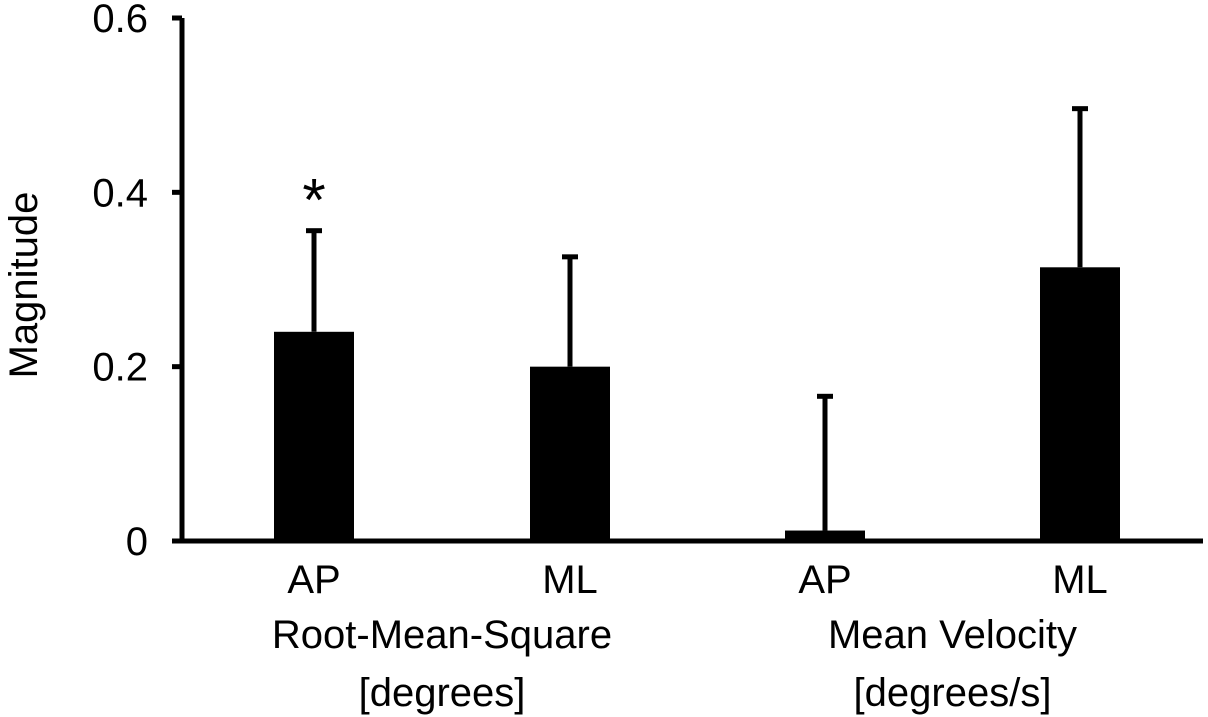  I want to click on significance-marker: *, so click(313, 200).